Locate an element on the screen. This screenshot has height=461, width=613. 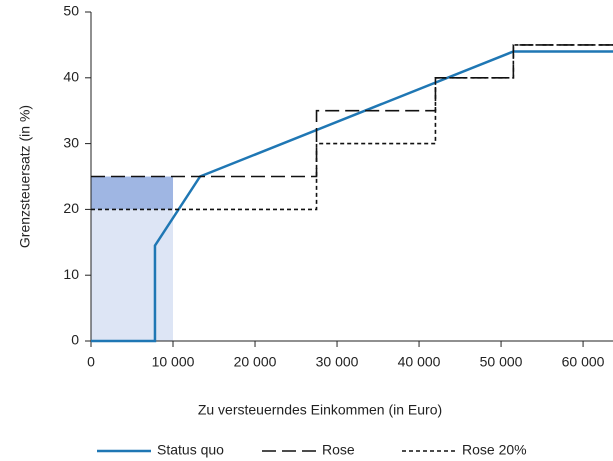
x-tick-label: 0 is located at coordinates (91, 362).